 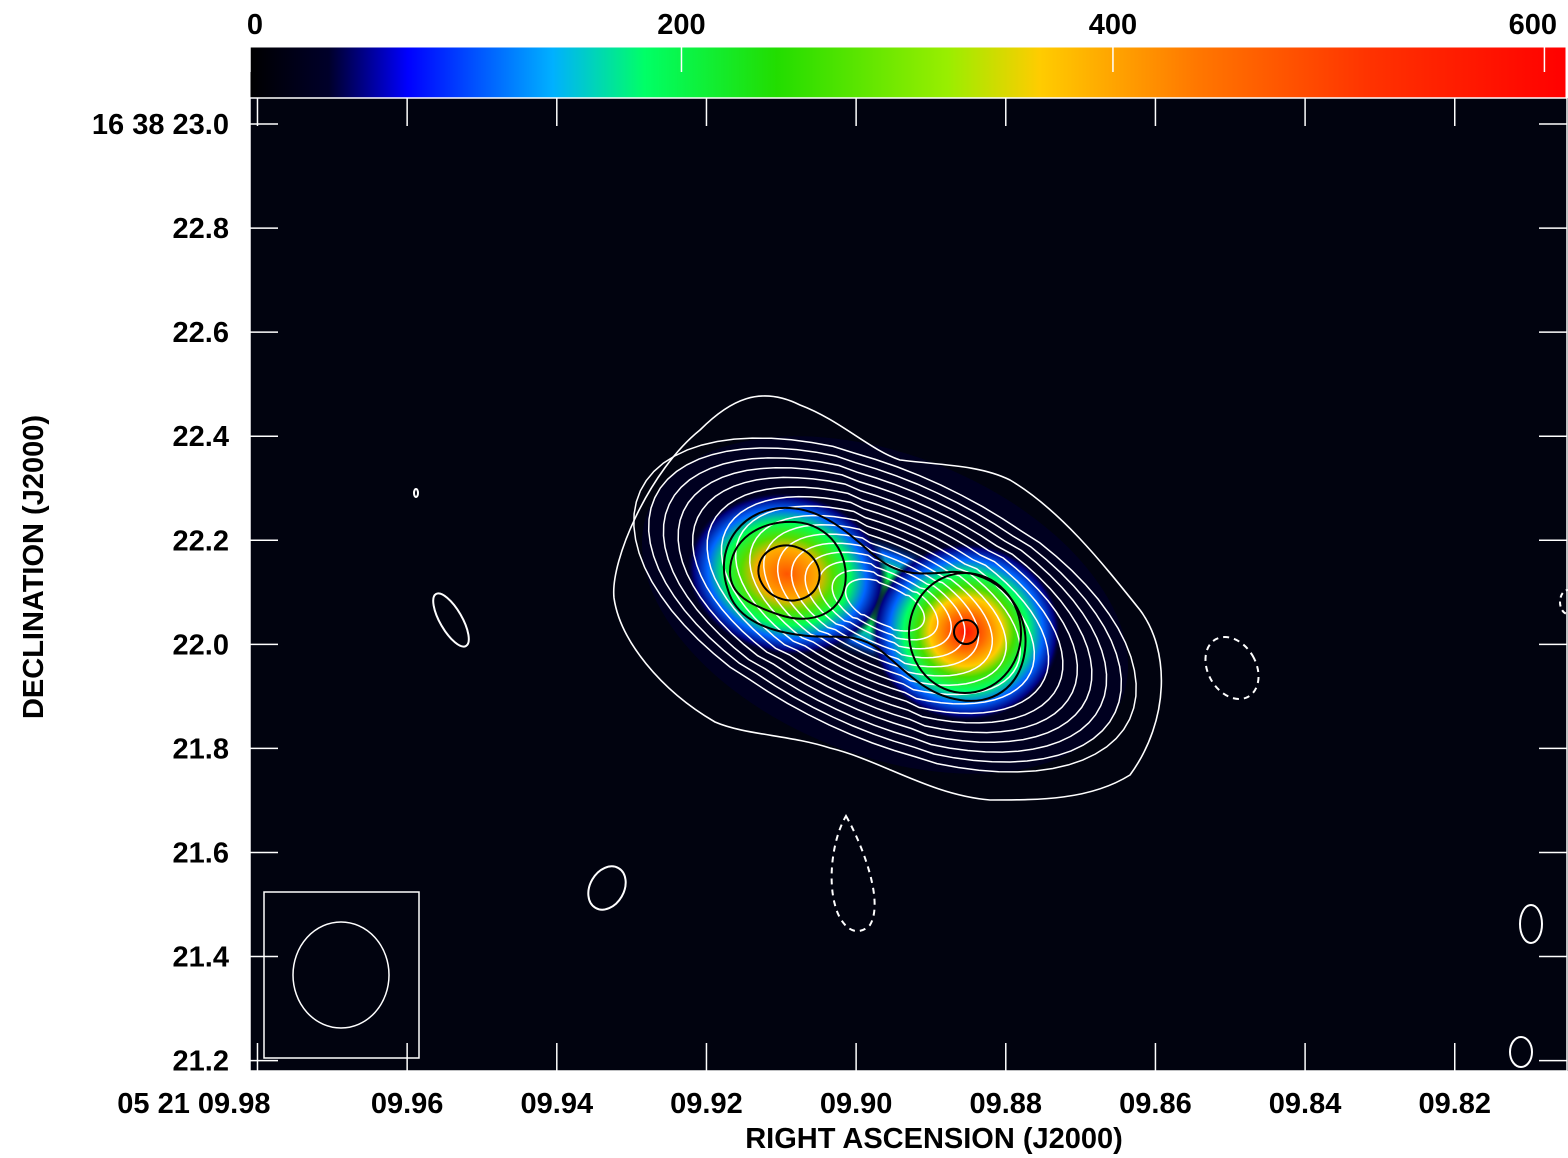 I want to click on x-tick-label: 09.84, so click(x=1305, y=1104).